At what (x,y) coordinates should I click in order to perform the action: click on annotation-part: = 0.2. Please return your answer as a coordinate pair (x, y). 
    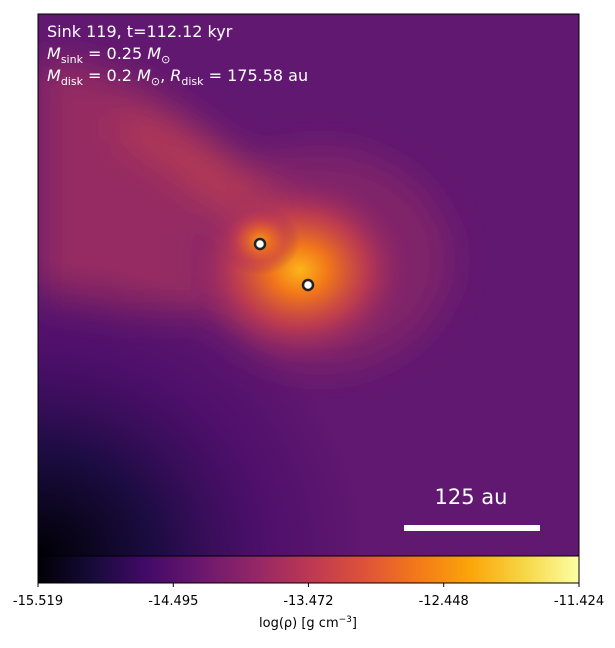
    Looking at the image, I should click on (110, 75).